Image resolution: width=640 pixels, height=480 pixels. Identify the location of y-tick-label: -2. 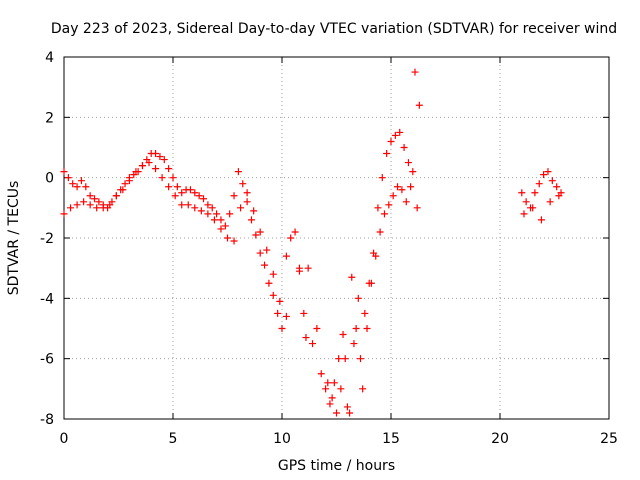
(47, 239).